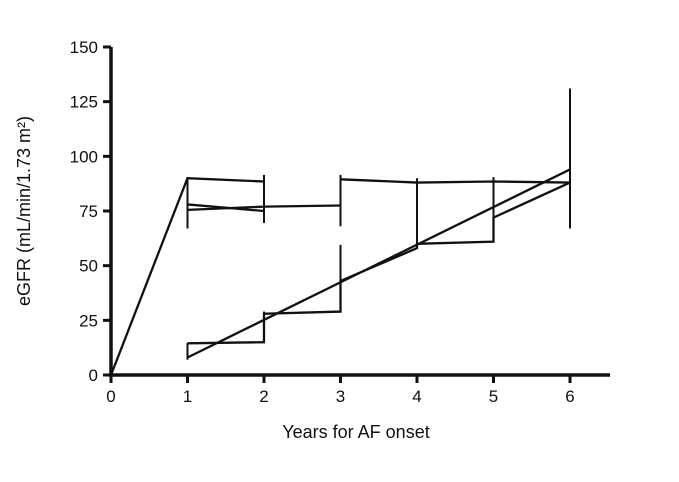 The height and width of the screenshot is (482, 679). What do you see at coordinates (416, 396) in the screenshot?
I see `x-tick-label: 4` at bounding box center [416, 396].